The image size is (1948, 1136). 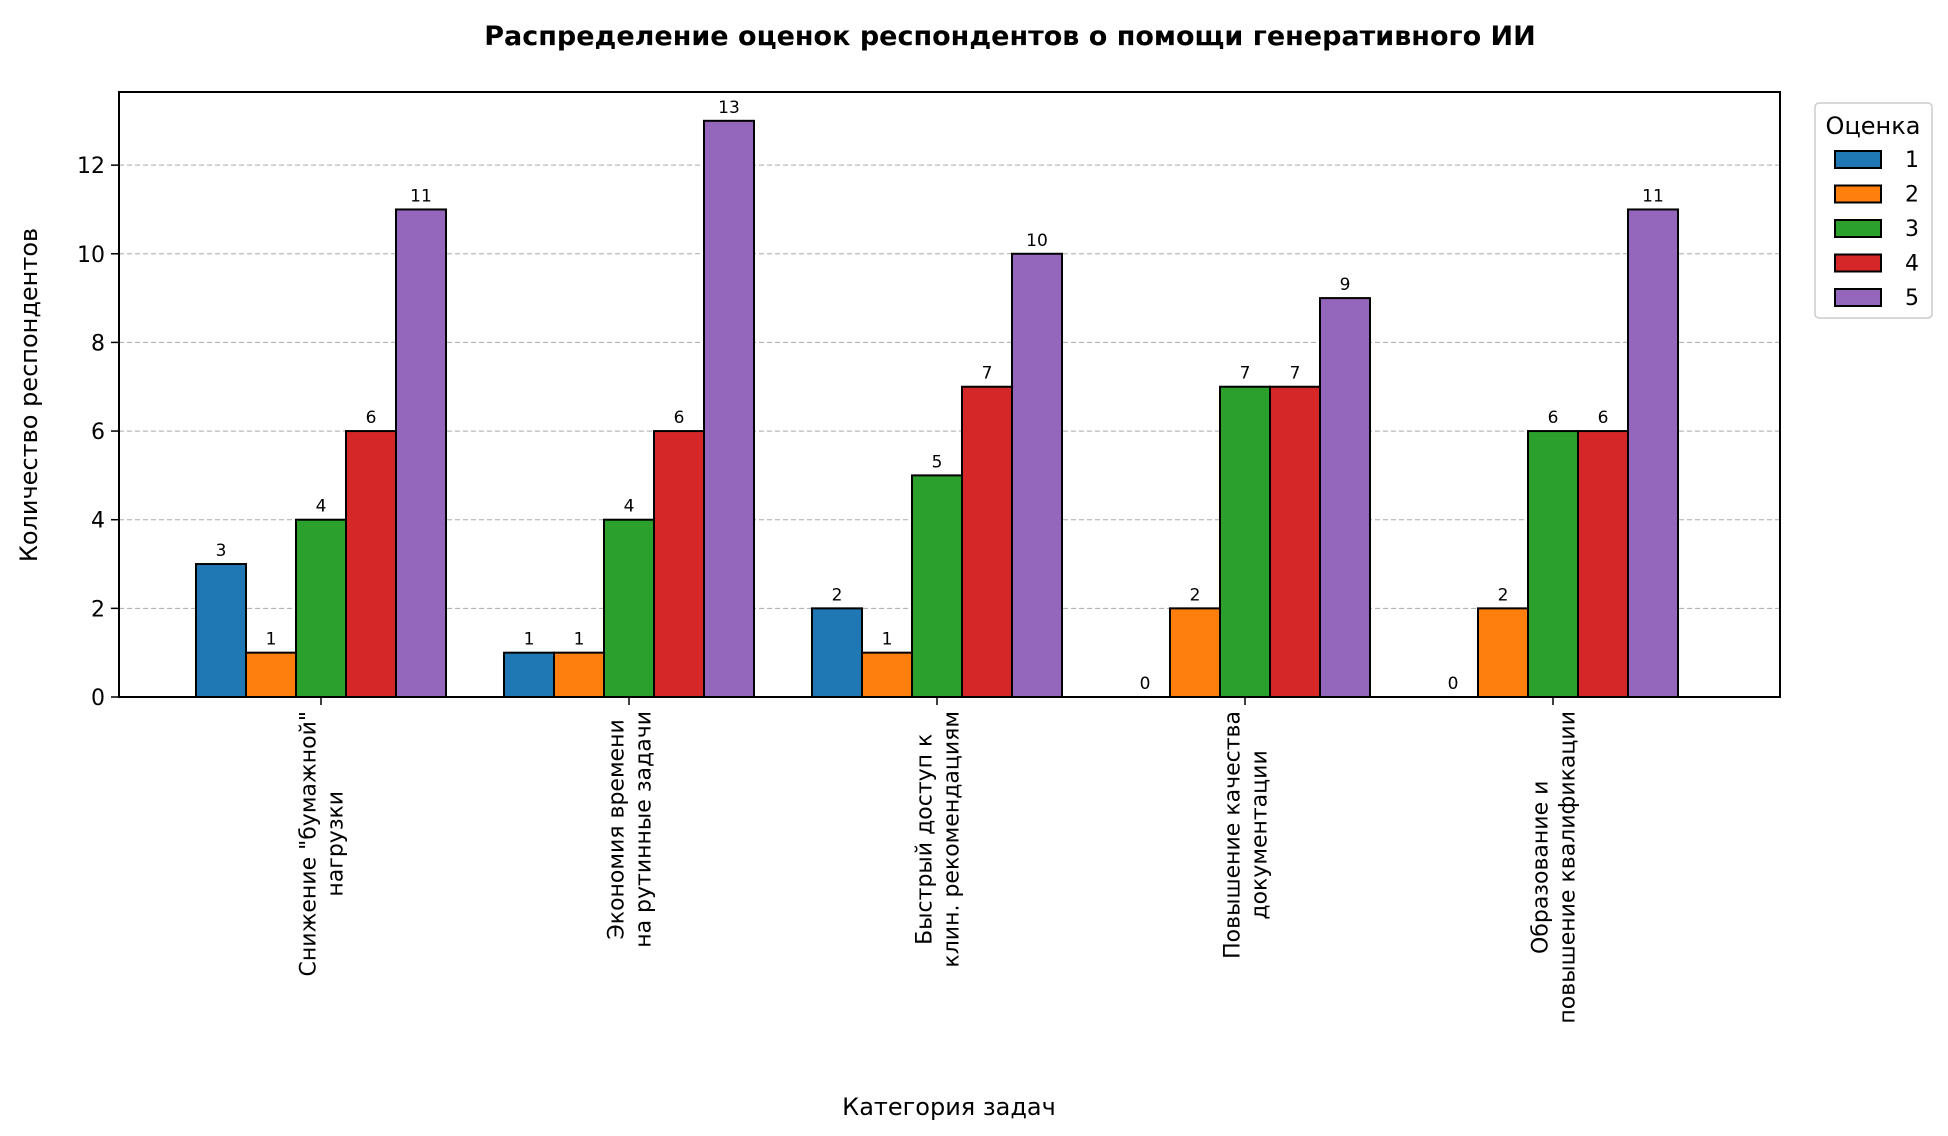 I want to click on y-tick-label: 4, so click(x=98, y=521).